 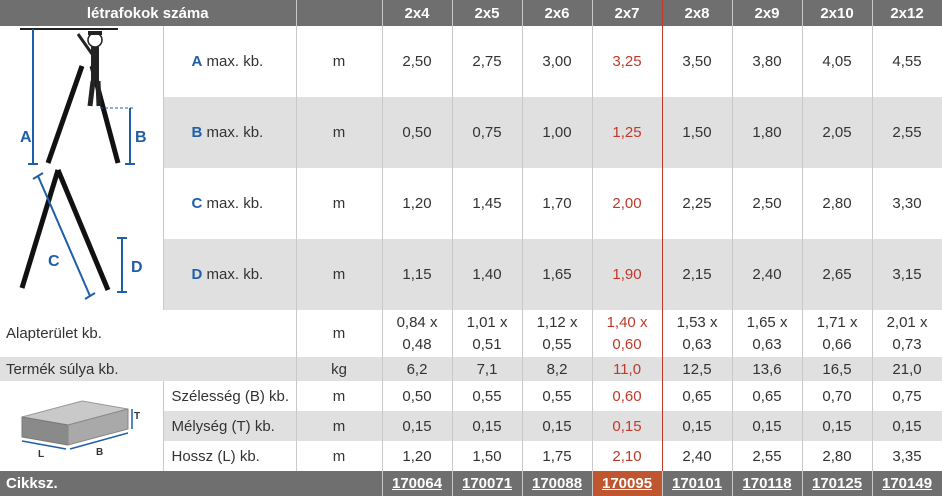 What do you see at coordinates (230, 274) in the screenshot?
I see `label-d: D max. kb.` at bounding box center [230, 274].